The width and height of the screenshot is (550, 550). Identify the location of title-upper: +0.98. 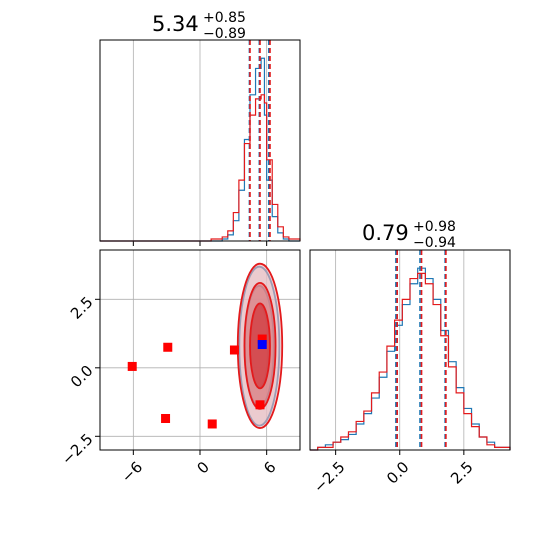
(434, 227).